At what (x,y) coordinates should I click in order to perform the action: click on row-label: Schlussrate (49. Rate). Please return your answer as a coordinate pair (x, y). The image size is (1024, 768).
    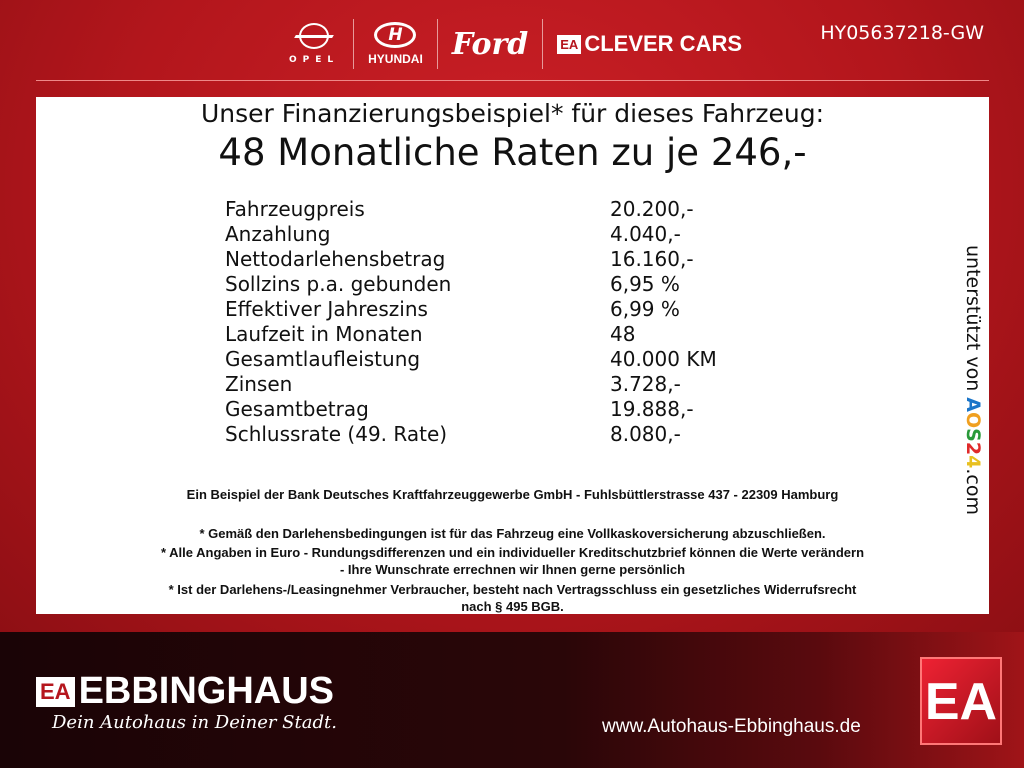
    Looking at the image, I should click on (336, 434).